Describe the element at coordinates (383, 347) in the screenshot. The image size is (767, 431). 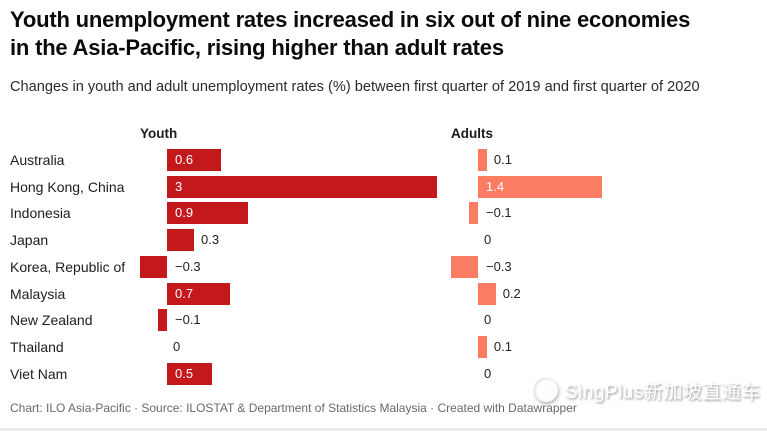
I see `chart-row: Thailand 0 0.1` at that location.